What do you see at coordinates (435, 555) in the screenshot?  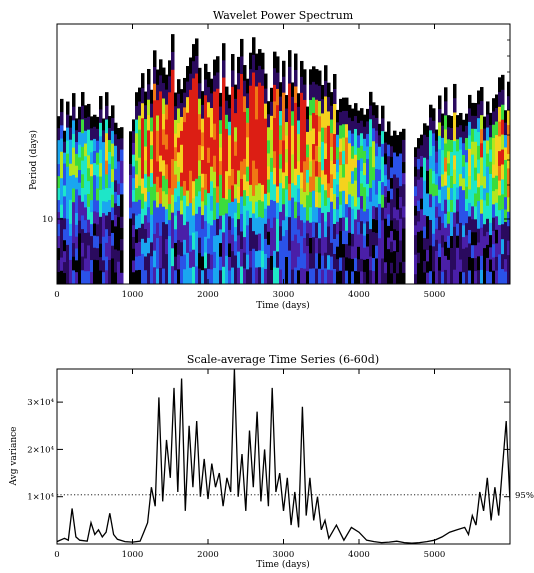 I see `avg-x-tick-label: 5000` at bounding box center [435, 555].